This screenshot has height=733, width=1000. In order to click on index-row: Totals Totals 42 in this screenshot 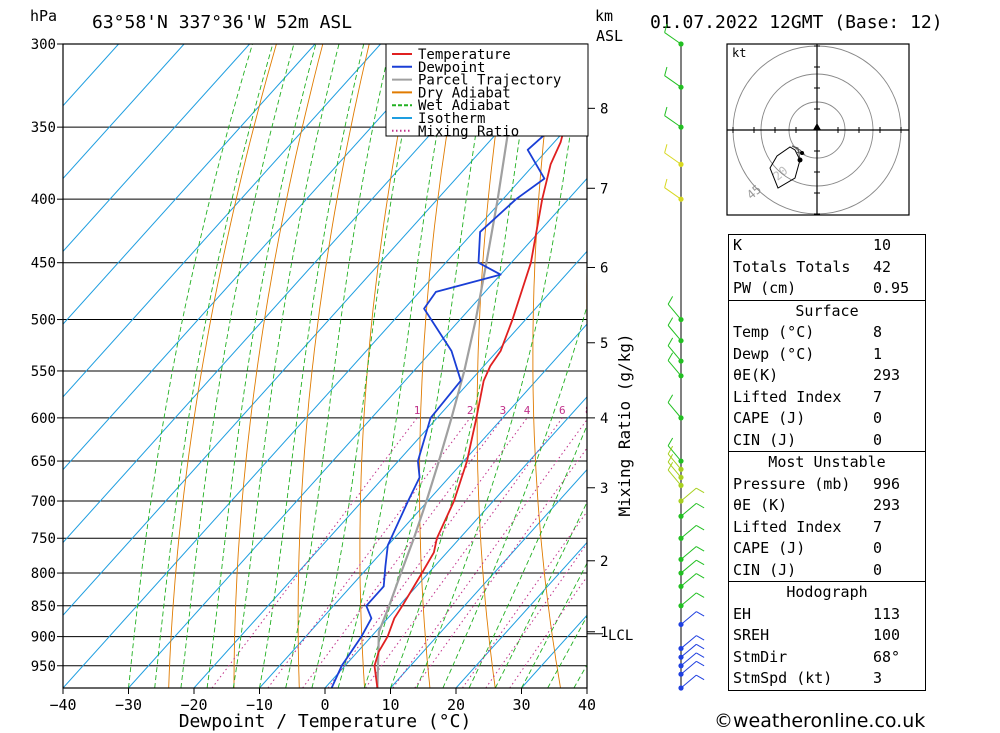, I will do `click(812, 266)`.